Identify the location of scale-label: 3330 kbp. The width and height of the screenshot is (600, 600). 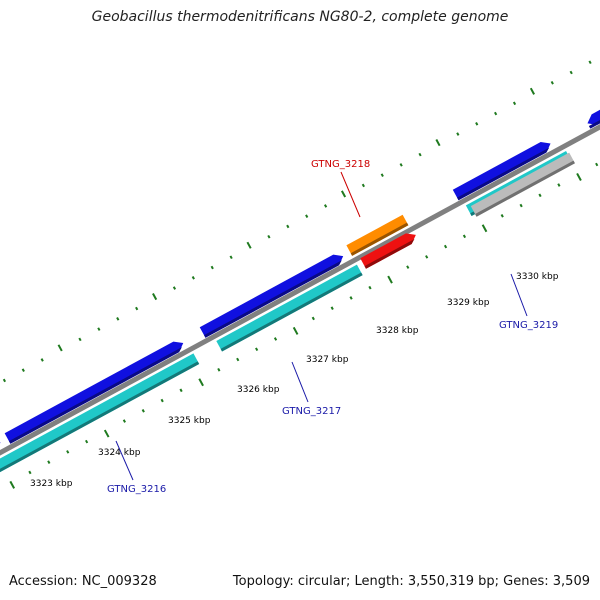
(537, 277).